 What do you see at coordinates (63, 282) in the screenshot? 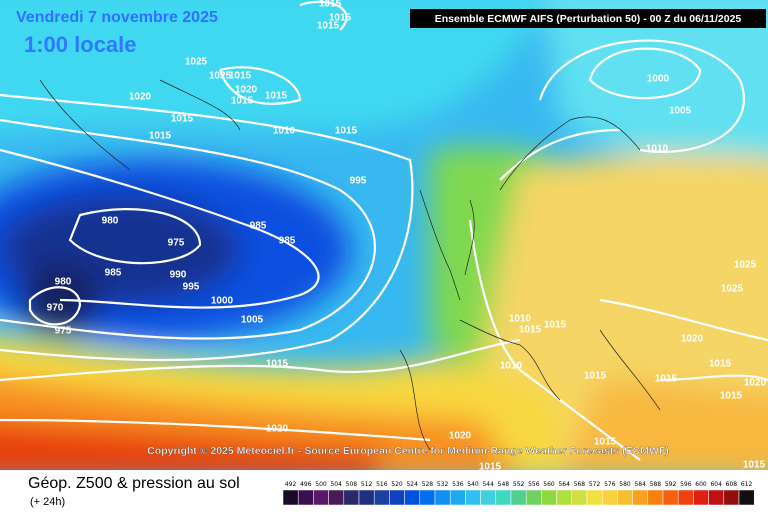
I see `isobar-label: 980` at bounding box center [63, 282].